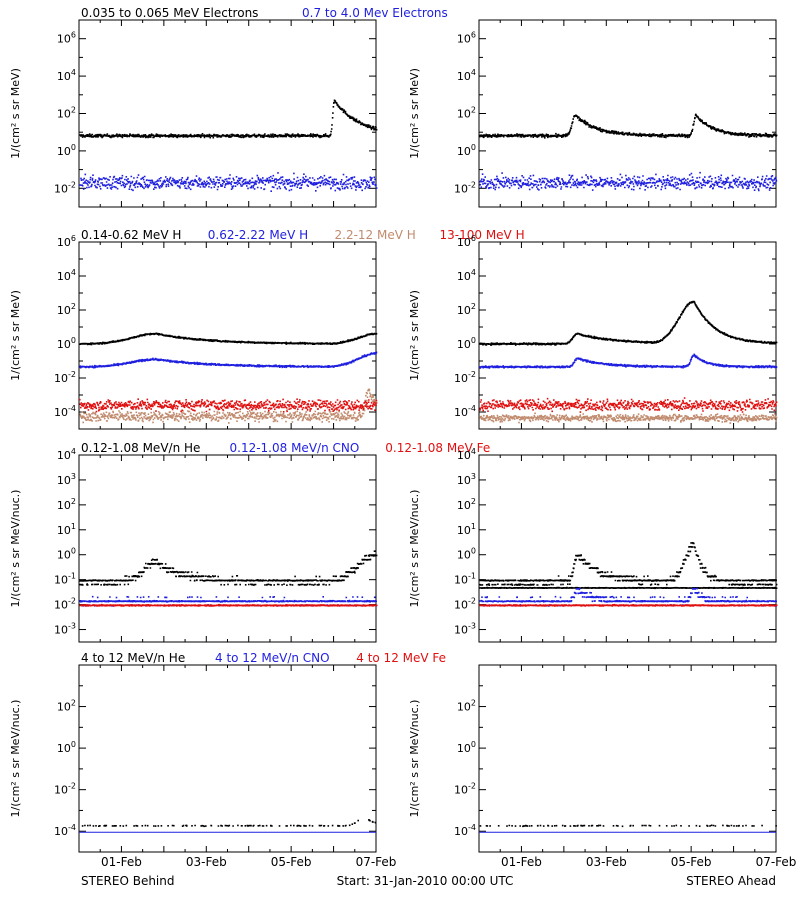 The width and height of the screenshot is (800, 904). I want to click on x-tick-label-r4-ahead: 07-Feb, so click(776, 862).